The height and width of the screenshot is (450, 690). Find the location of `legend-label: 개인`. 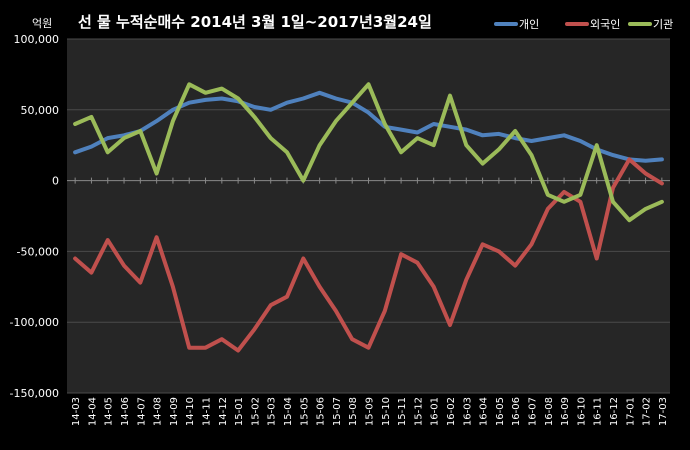

legend-label: 개인 is located at coordinates (529, 24).